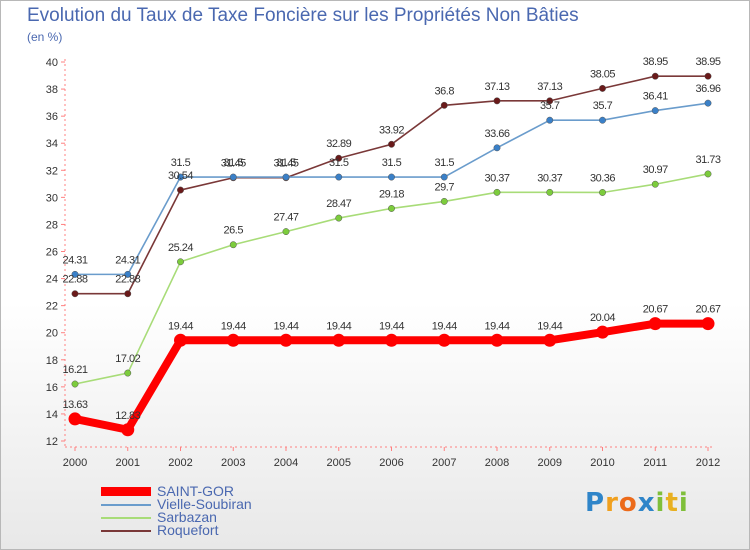 The height and width of the screenshot is (550, 750). What do you see at coordinates (75, 463) in the screenshot?
I see `x-tick-label: 2000` at bounding box center [75, 463].